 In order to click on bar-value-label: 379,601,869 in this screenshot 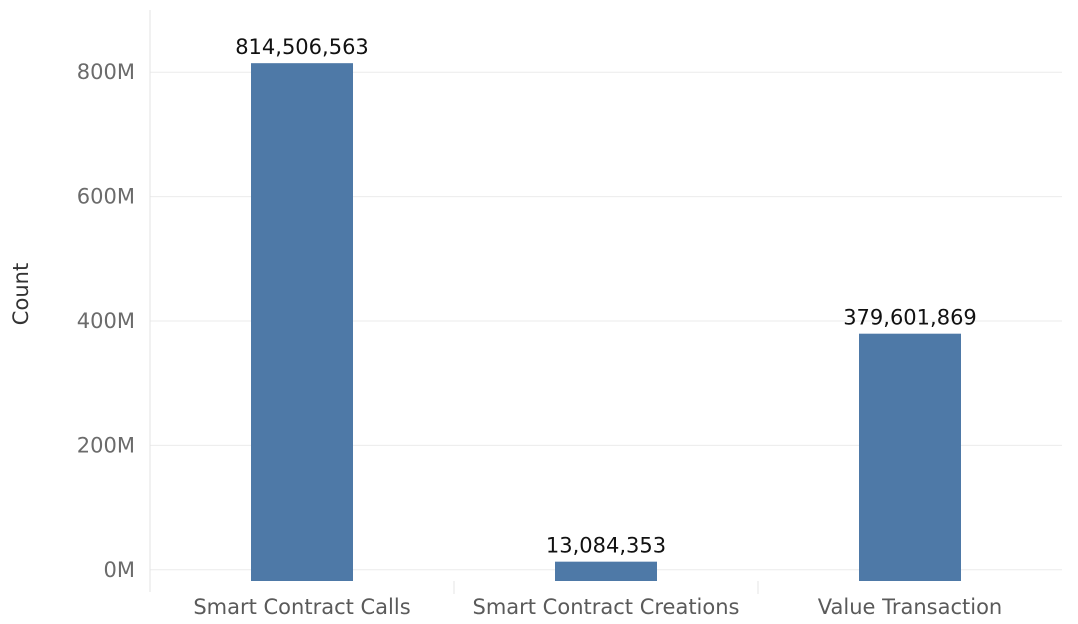, I will do `click(910, 318)`.